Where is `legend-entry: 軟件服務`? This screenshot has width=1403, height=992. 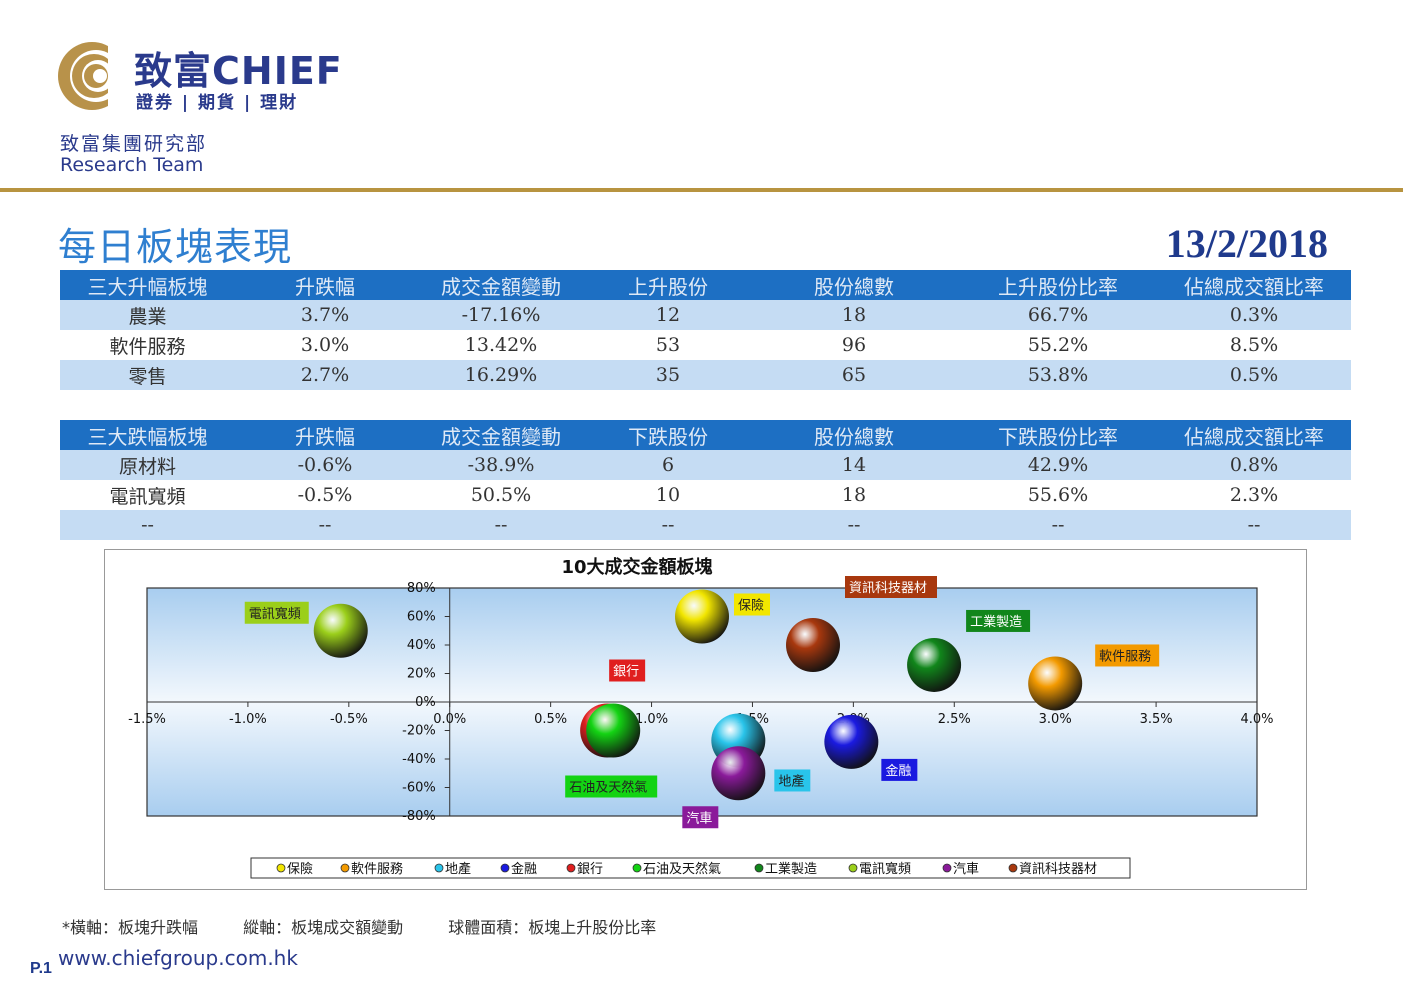 legend-entry: 軟件服務 is located at coordinates (377, 869).